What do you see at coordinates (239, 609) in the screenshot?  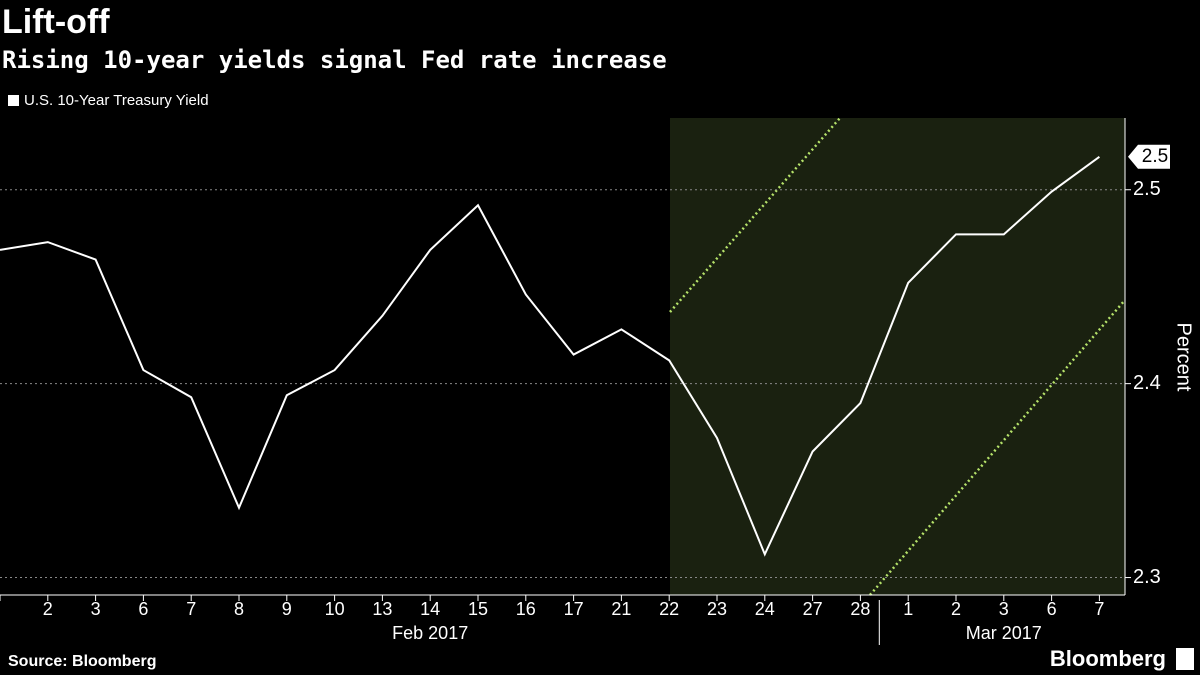 I see `x-tick-label: 8` at bounding box center [239, 609].